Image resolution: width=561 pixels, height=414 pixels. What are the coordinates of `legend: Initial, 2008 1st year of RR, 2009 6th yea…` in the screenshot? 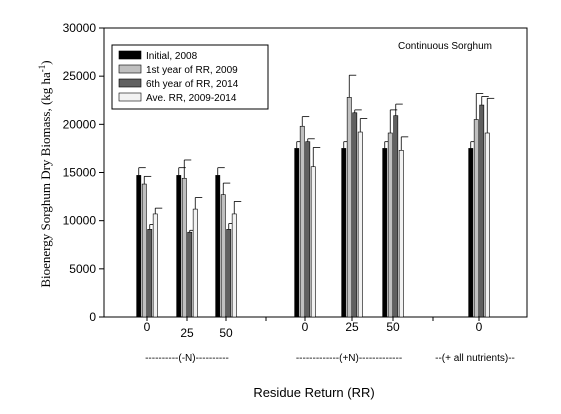 It's located at (190, 77).